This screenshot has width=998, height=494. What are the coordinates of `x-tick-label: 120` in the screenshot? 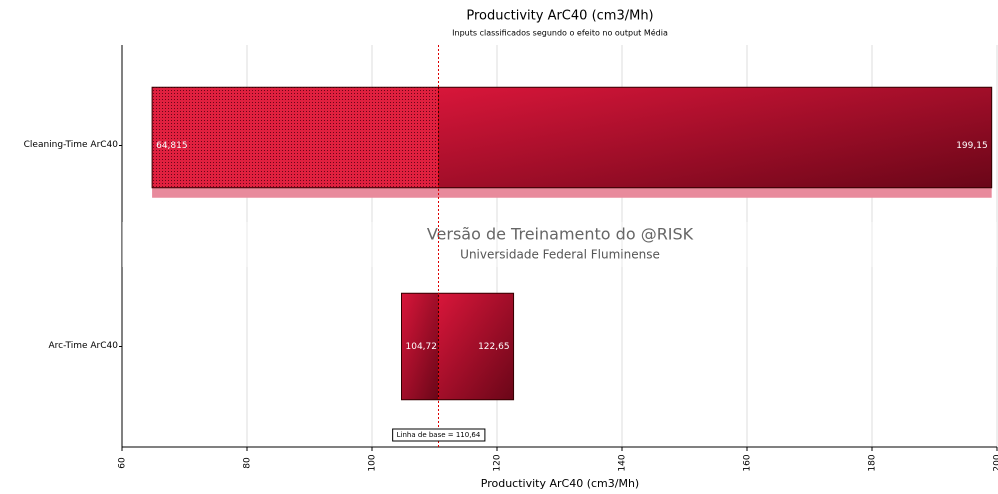 It's located at (498, 462).